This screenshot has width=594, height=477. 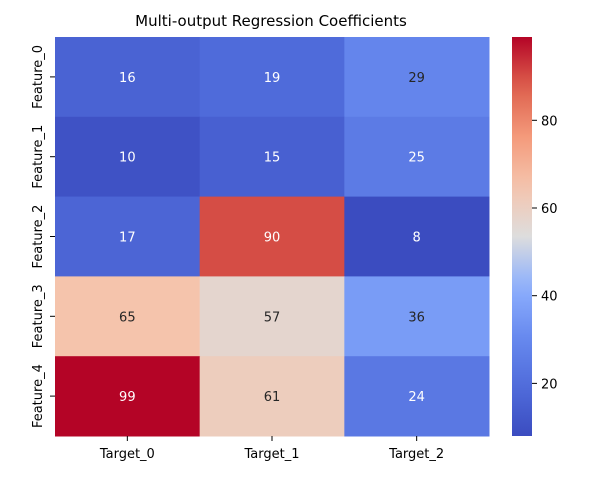 I want to click on colorbar-tick-label: 40, so click(x=549, y=297).